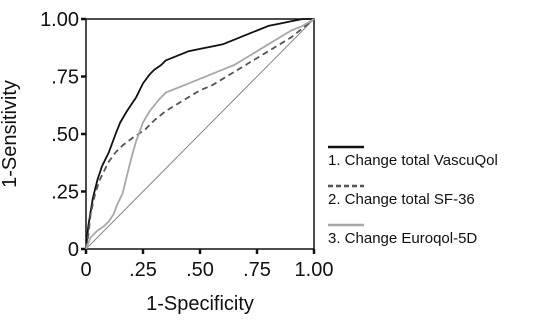  What do you see at coordinates (314, 270) in the screenshot?
I see `x-tick-label: 1.00` at bounding box center [314, 270].